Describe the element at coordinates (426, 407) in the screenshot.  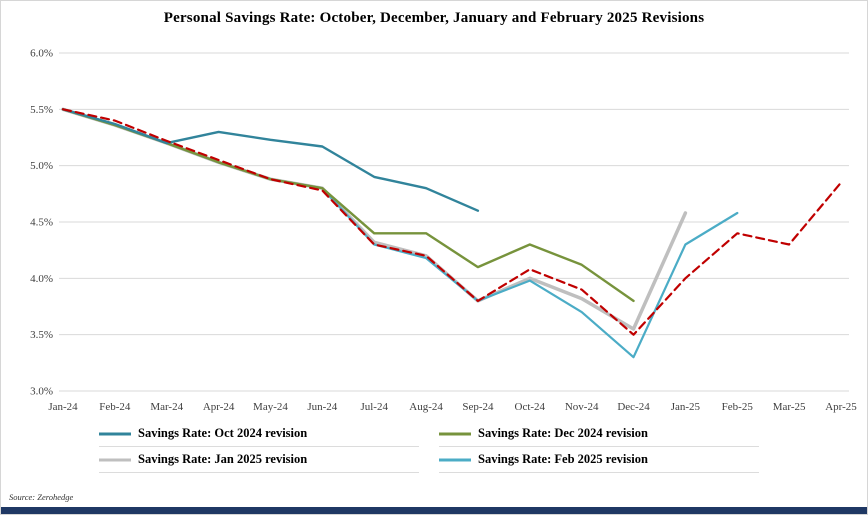
I see `x-tick-label: Aug-24` at that location.